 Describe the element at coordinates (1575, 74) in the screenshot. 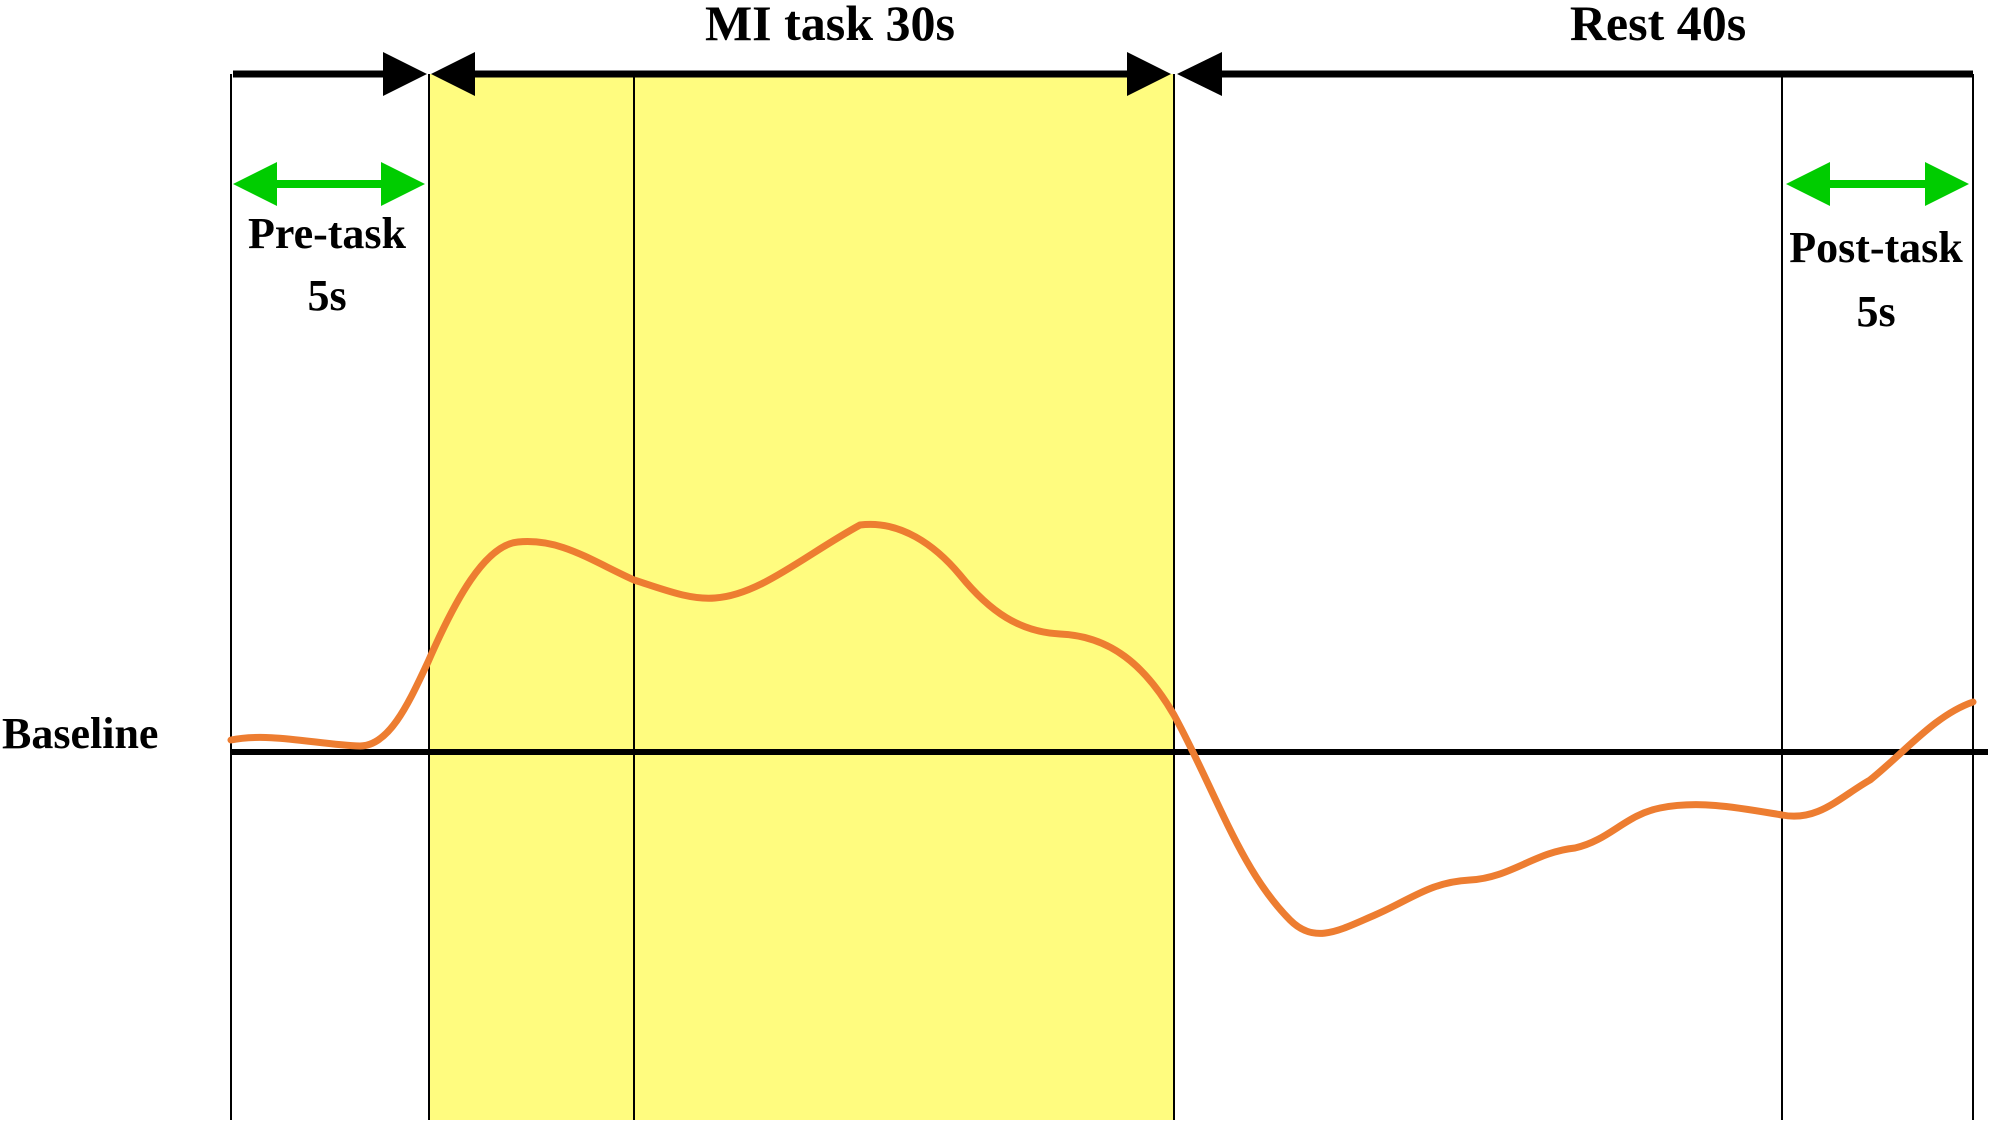

I see `rest-phase-arrow` at that location.